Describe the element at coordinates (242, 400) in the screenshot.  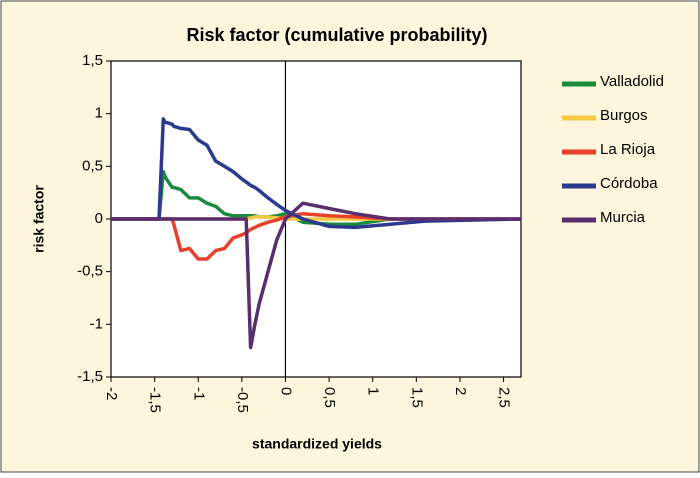
I see `x-tick-label: -0,5` at that location.